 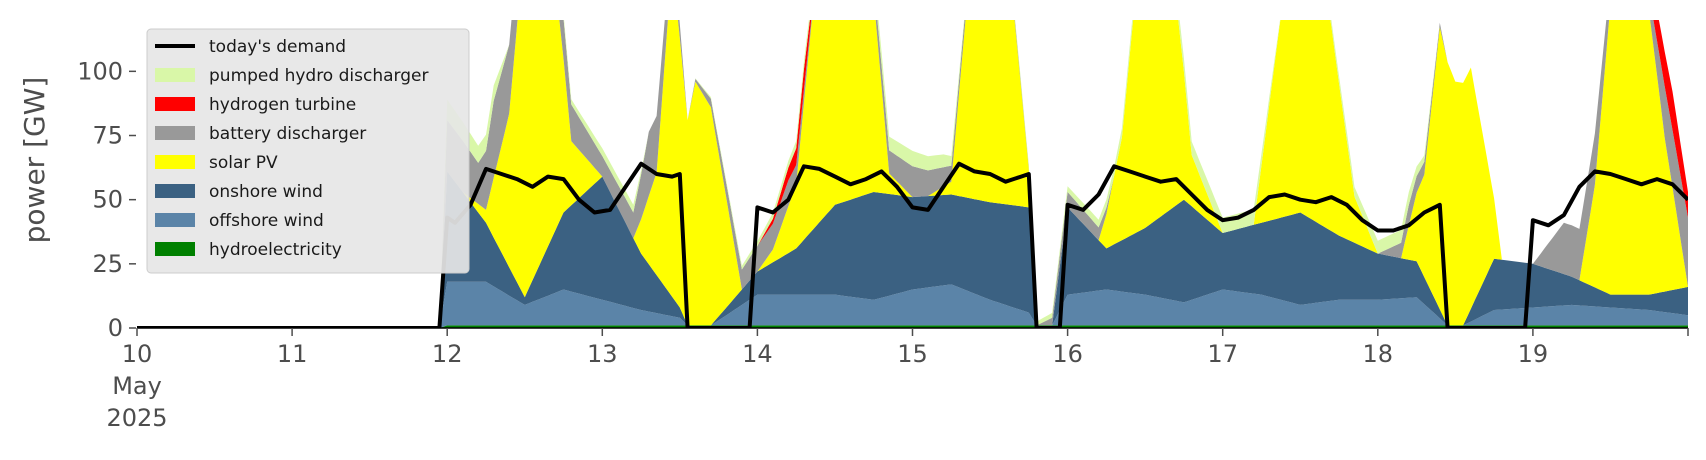 What do you see at coordinates (266, 192) in the screenshot?
I see `legend-label-onshore-wind: onshore wind` at bounding box center [266, 192].